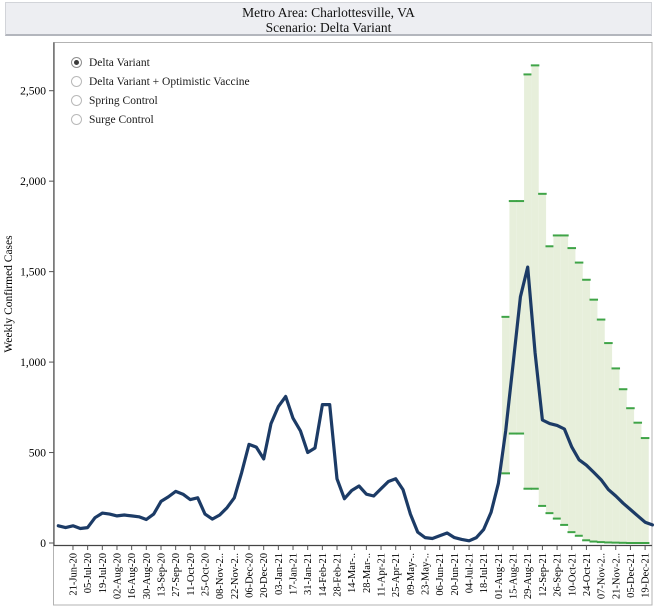  Describe the element at coordinates (616, 576) in the screenshot. I see `x-tick-label: 21-Nov-2..` at that location.